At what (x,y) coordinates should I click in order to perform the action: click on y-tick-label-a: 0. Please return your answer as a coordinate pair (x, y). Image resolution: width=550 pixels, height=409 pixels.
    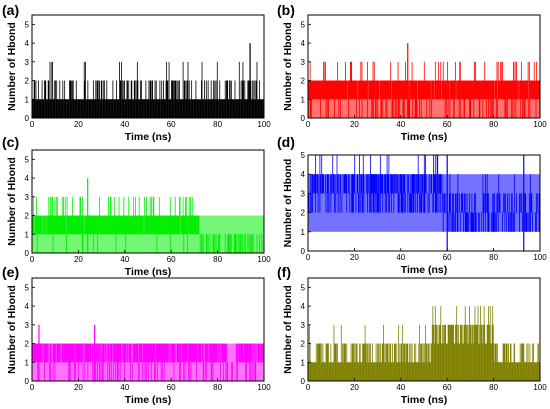
    Looking at the image, I should click on (27, 118).